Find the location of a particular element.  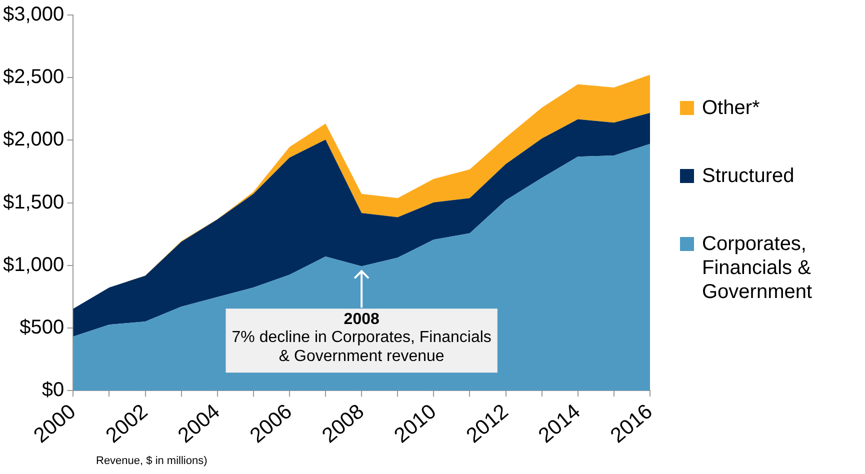

y-tick-label: $500 is located at coordinates (42, 327).